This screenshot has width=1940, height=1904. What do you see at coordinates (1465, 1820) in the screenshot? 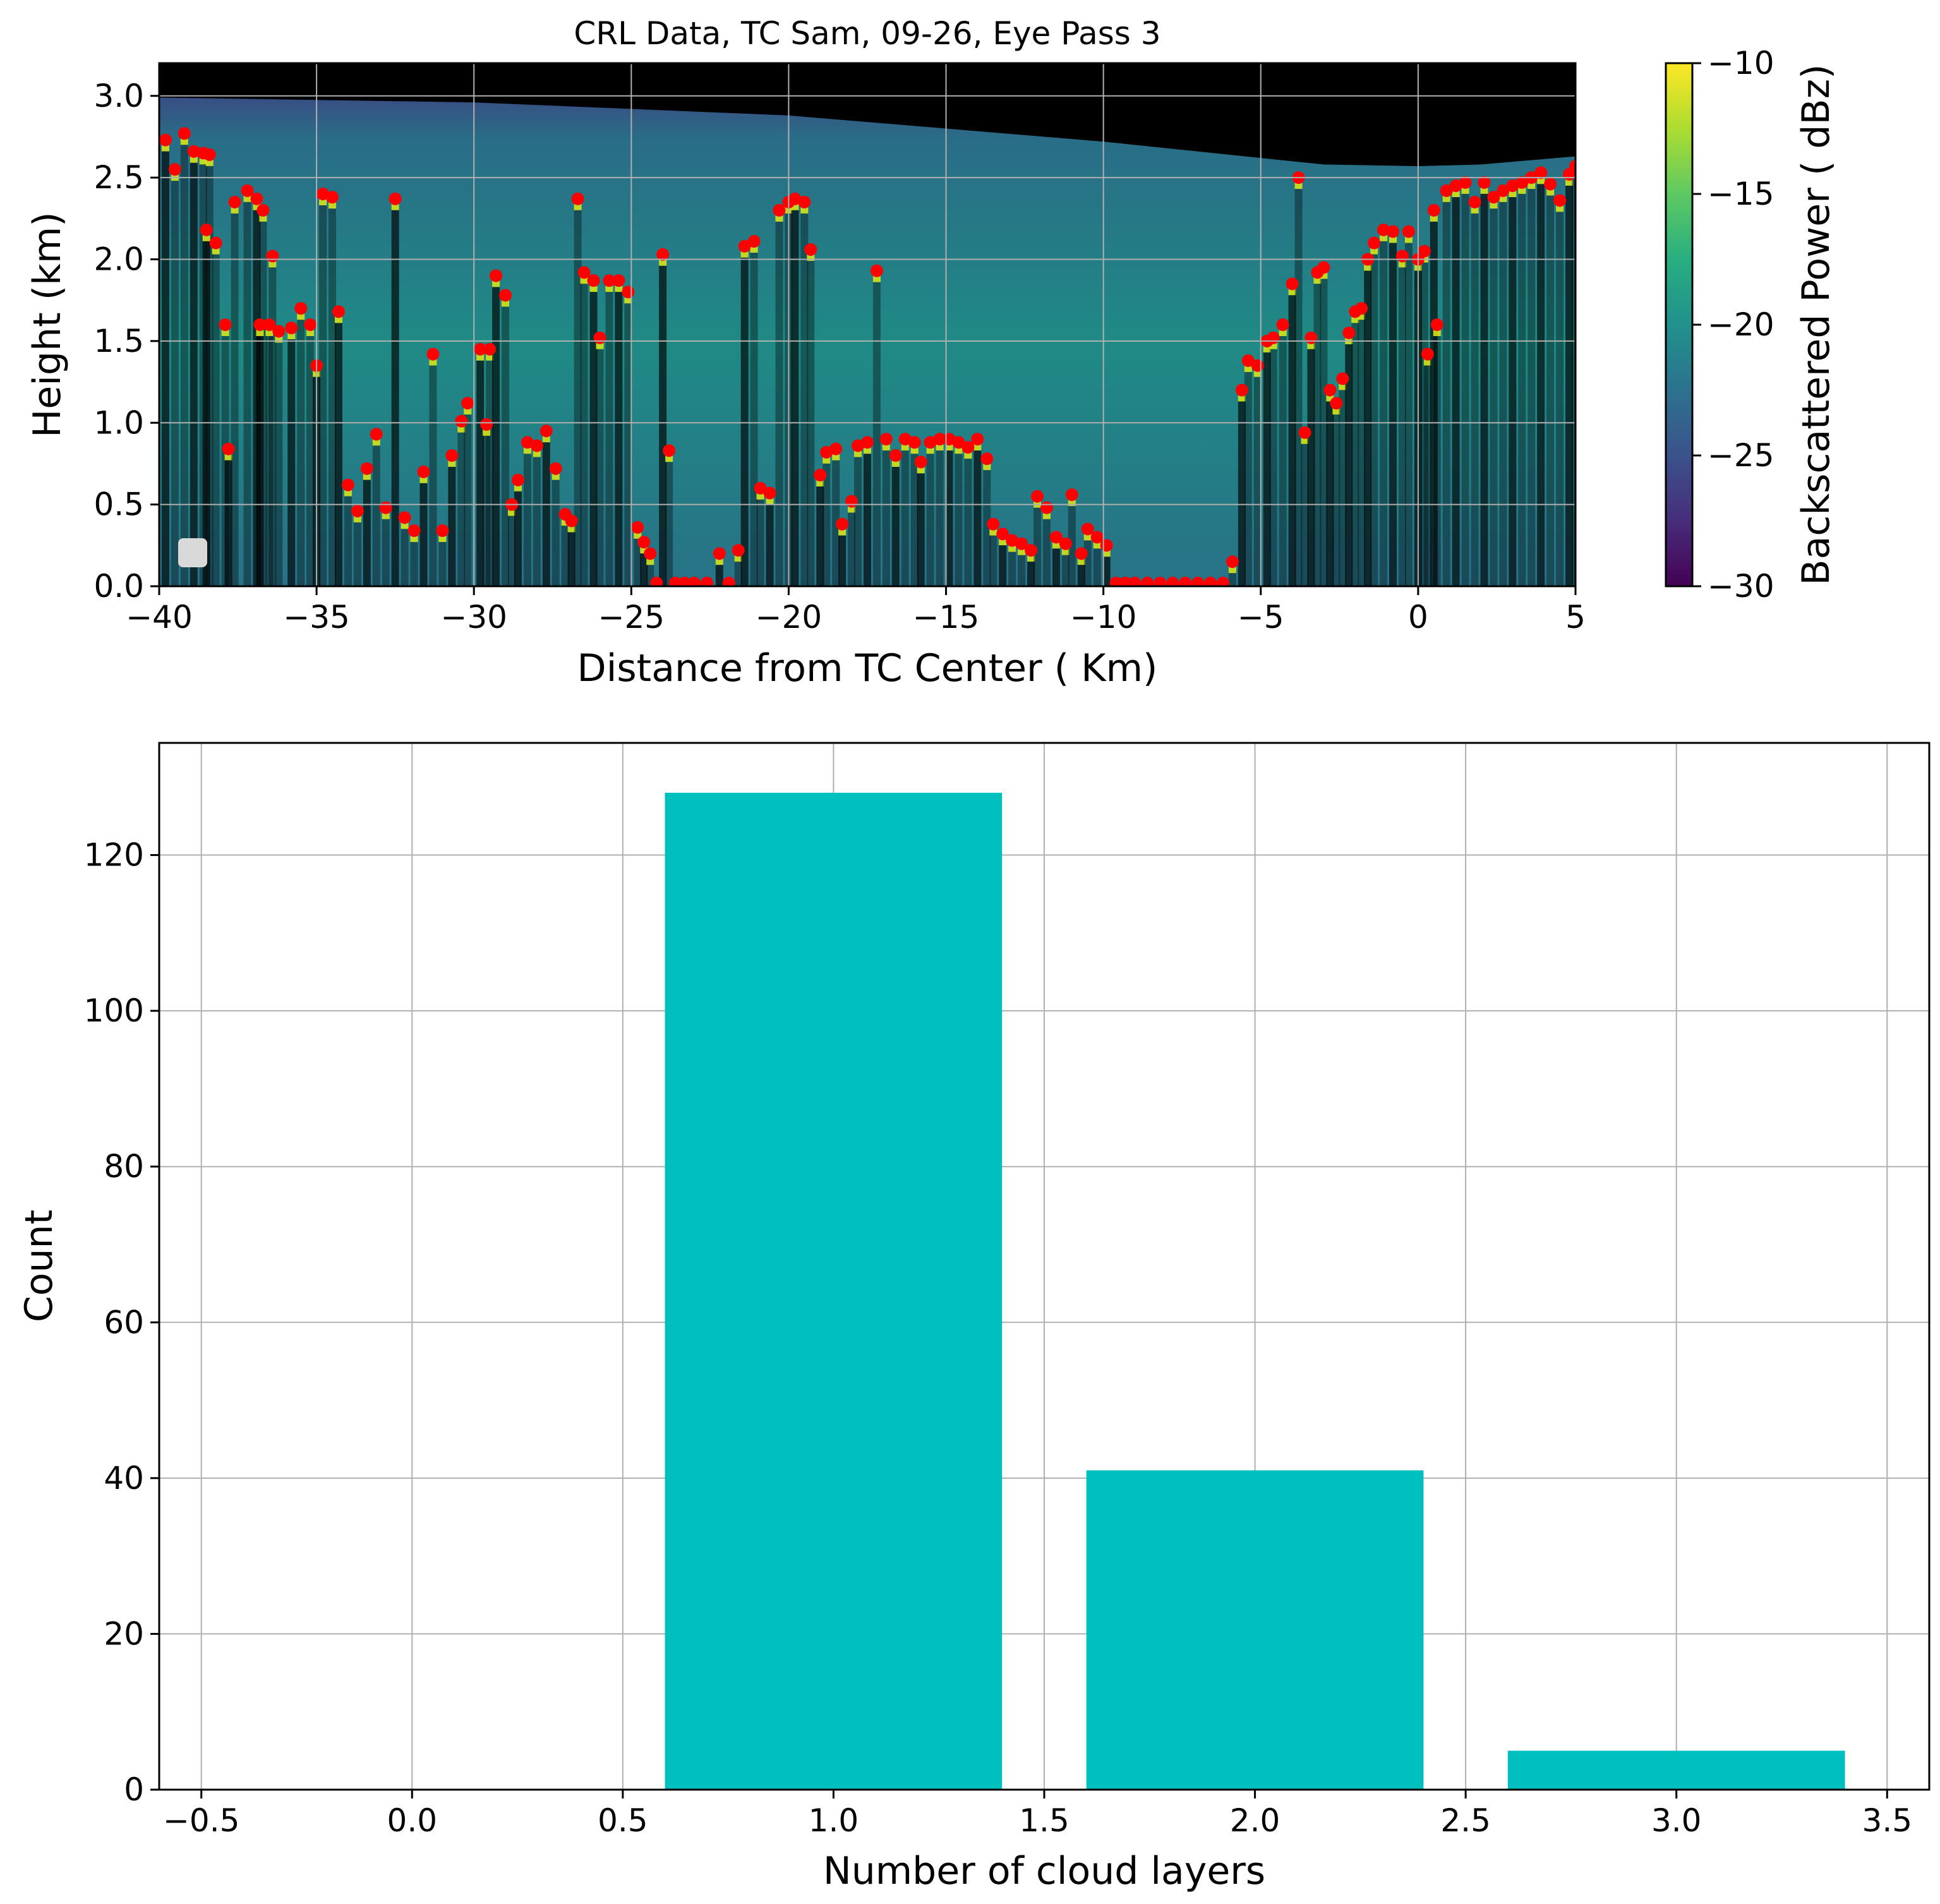
I see `x-tick-label: 2.5` at bounding box center [1465, 1820].